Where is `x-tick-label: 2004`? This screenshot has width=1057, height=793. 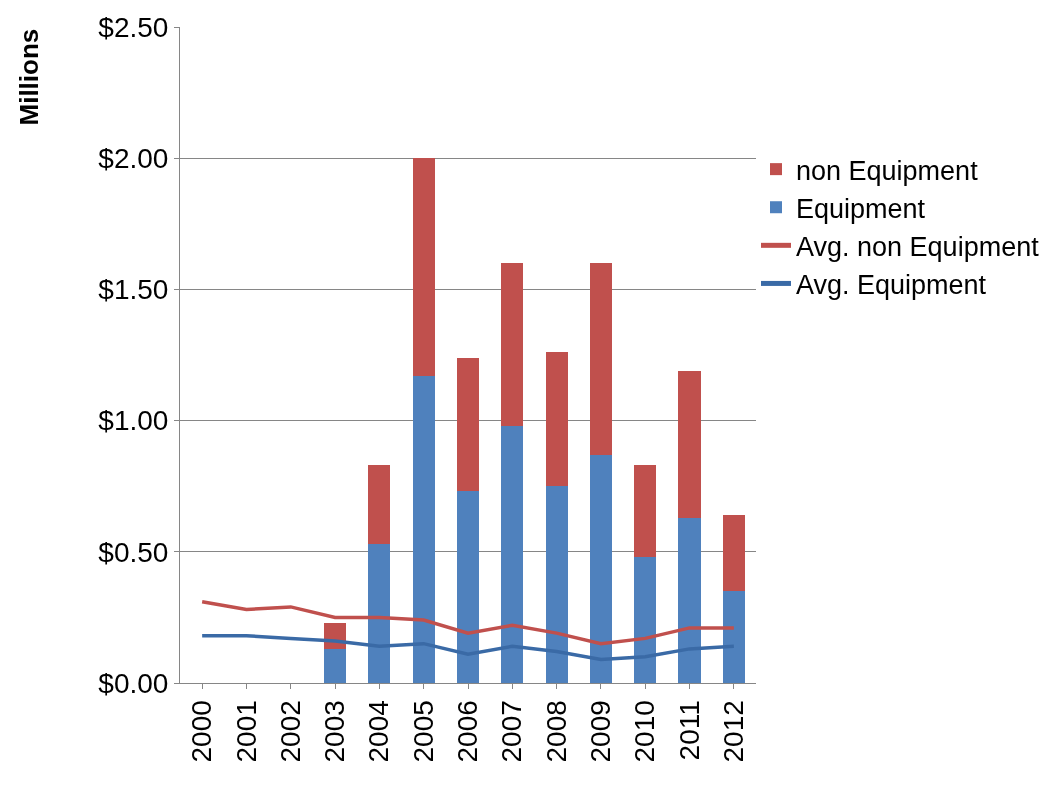 x-tick-label: 2004 is located at coordinates (379, 731).